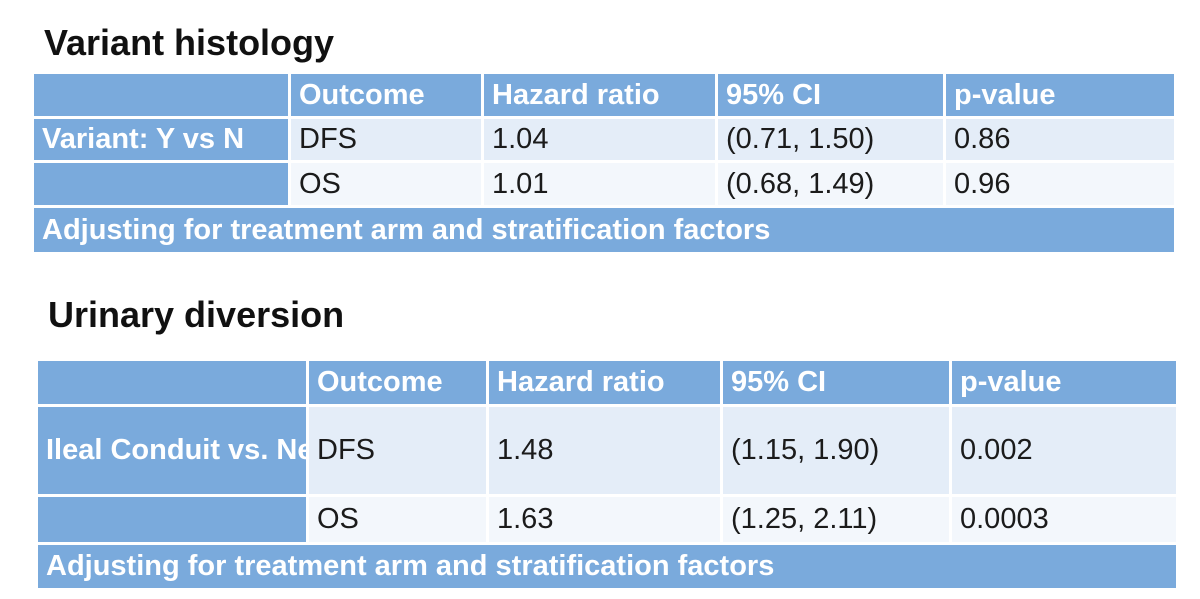  What do you see at coordinates (1060, 185) in the screenshot?
I see `p-value-cell: 0.96` at bounding box center [1060, 185].